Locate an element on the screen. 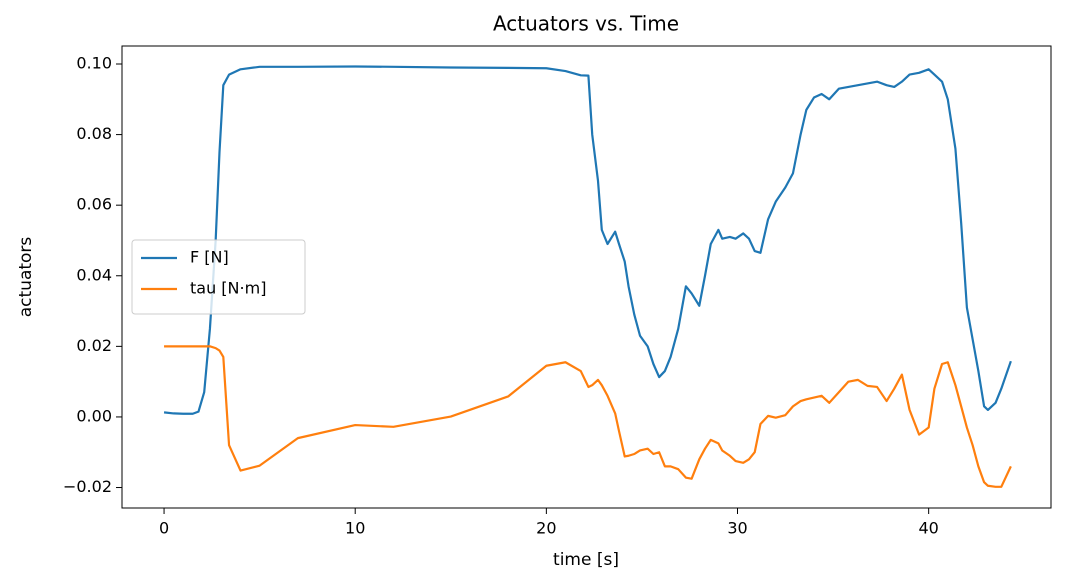 The width and height of the screenshot is (1066, 586). x-tick-label: 20 is located at coordinates (546, 528).